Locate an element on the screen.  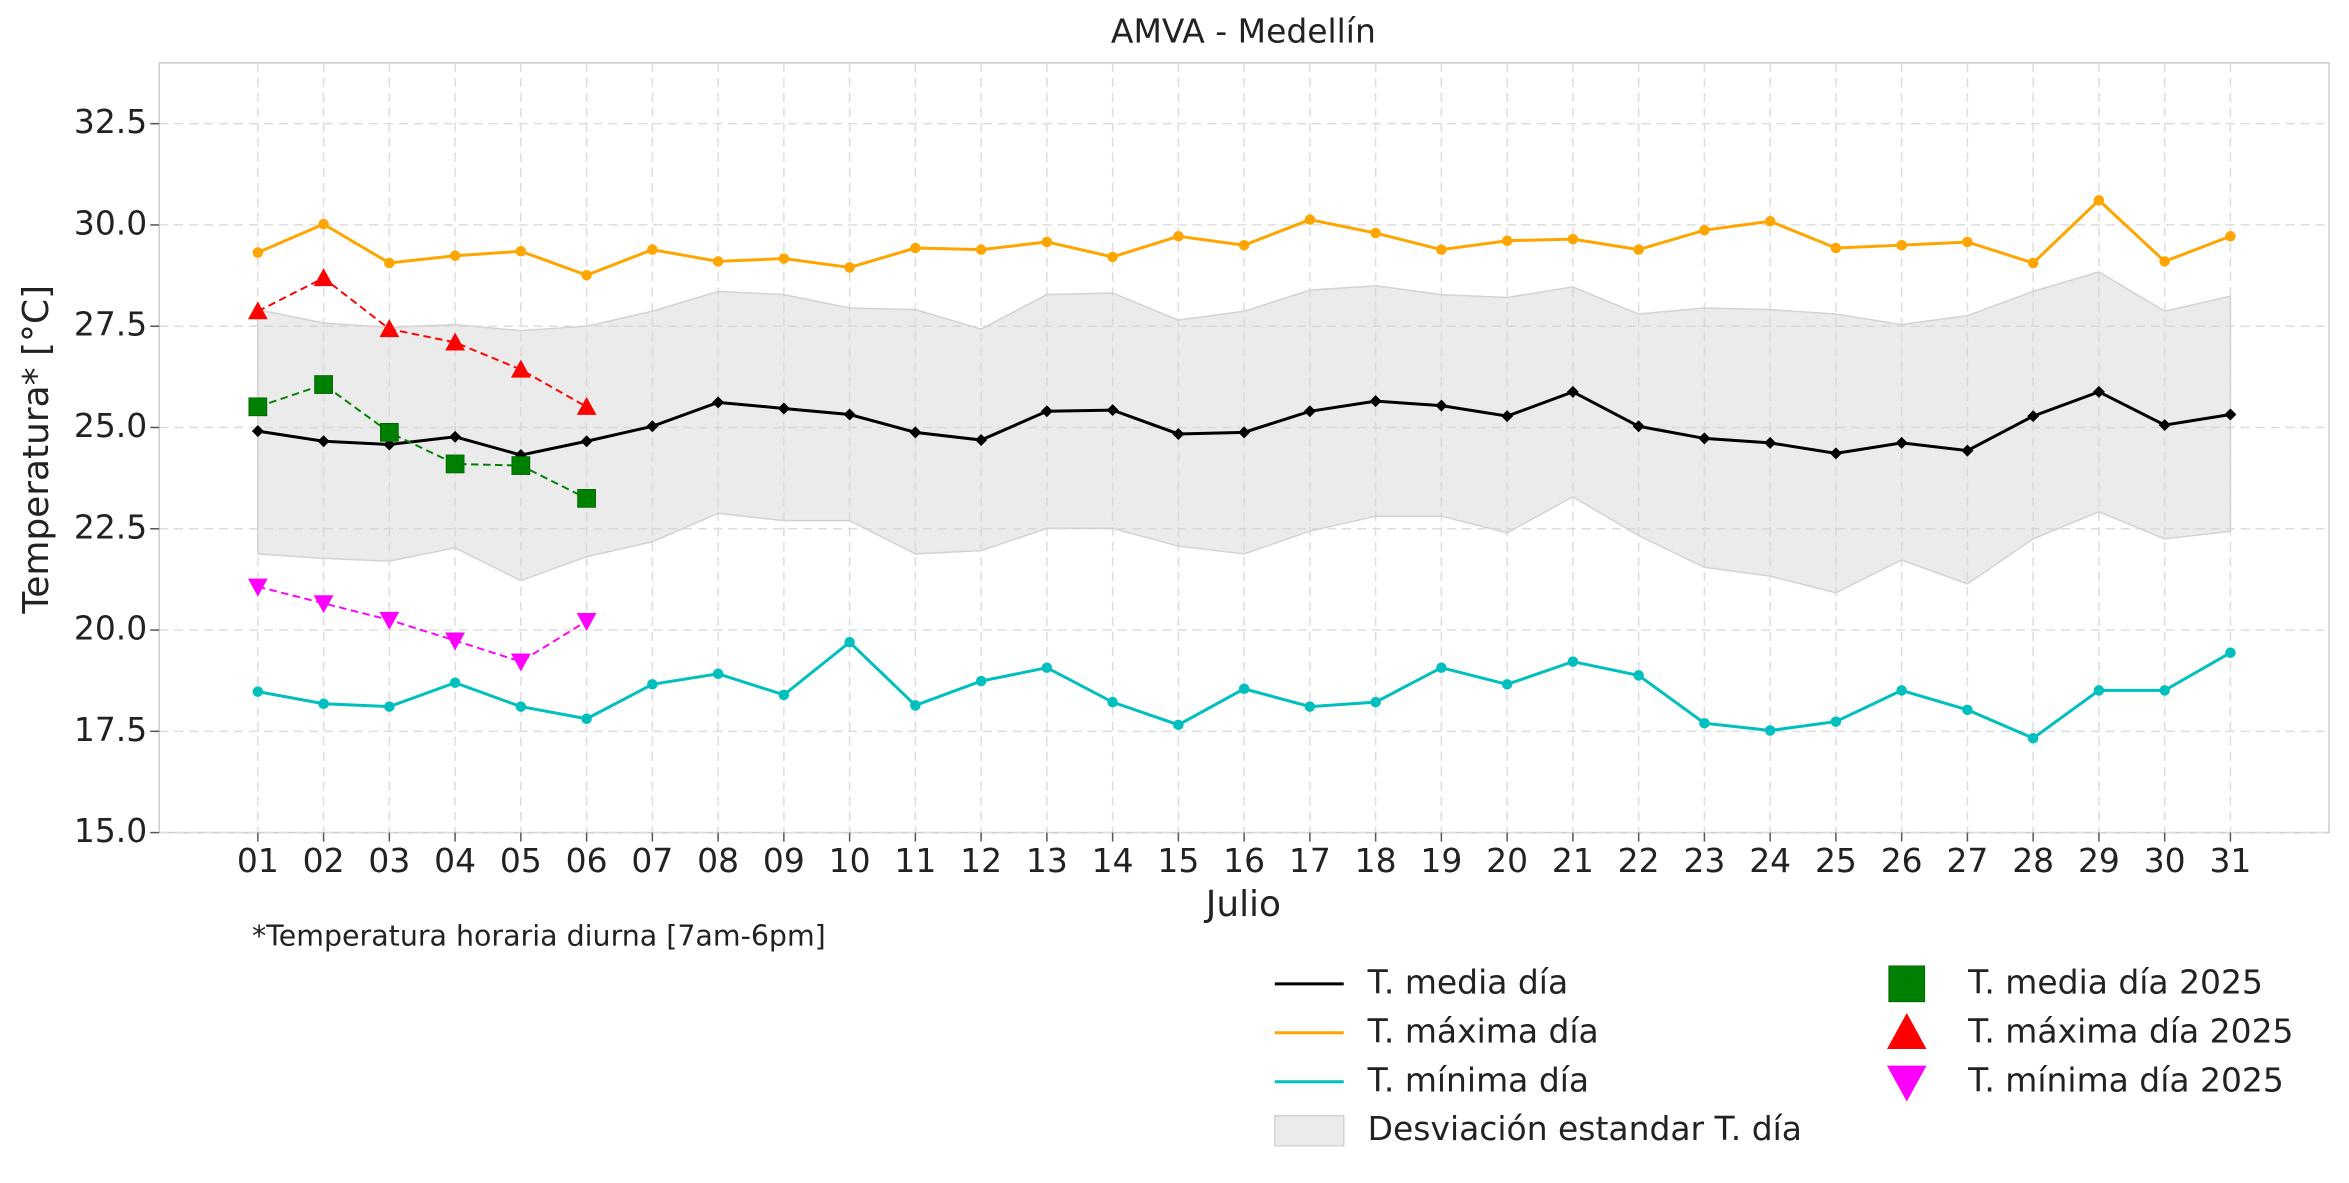
legend-item: T. mínima día 2025 is located at coordinates (2085, 1081).